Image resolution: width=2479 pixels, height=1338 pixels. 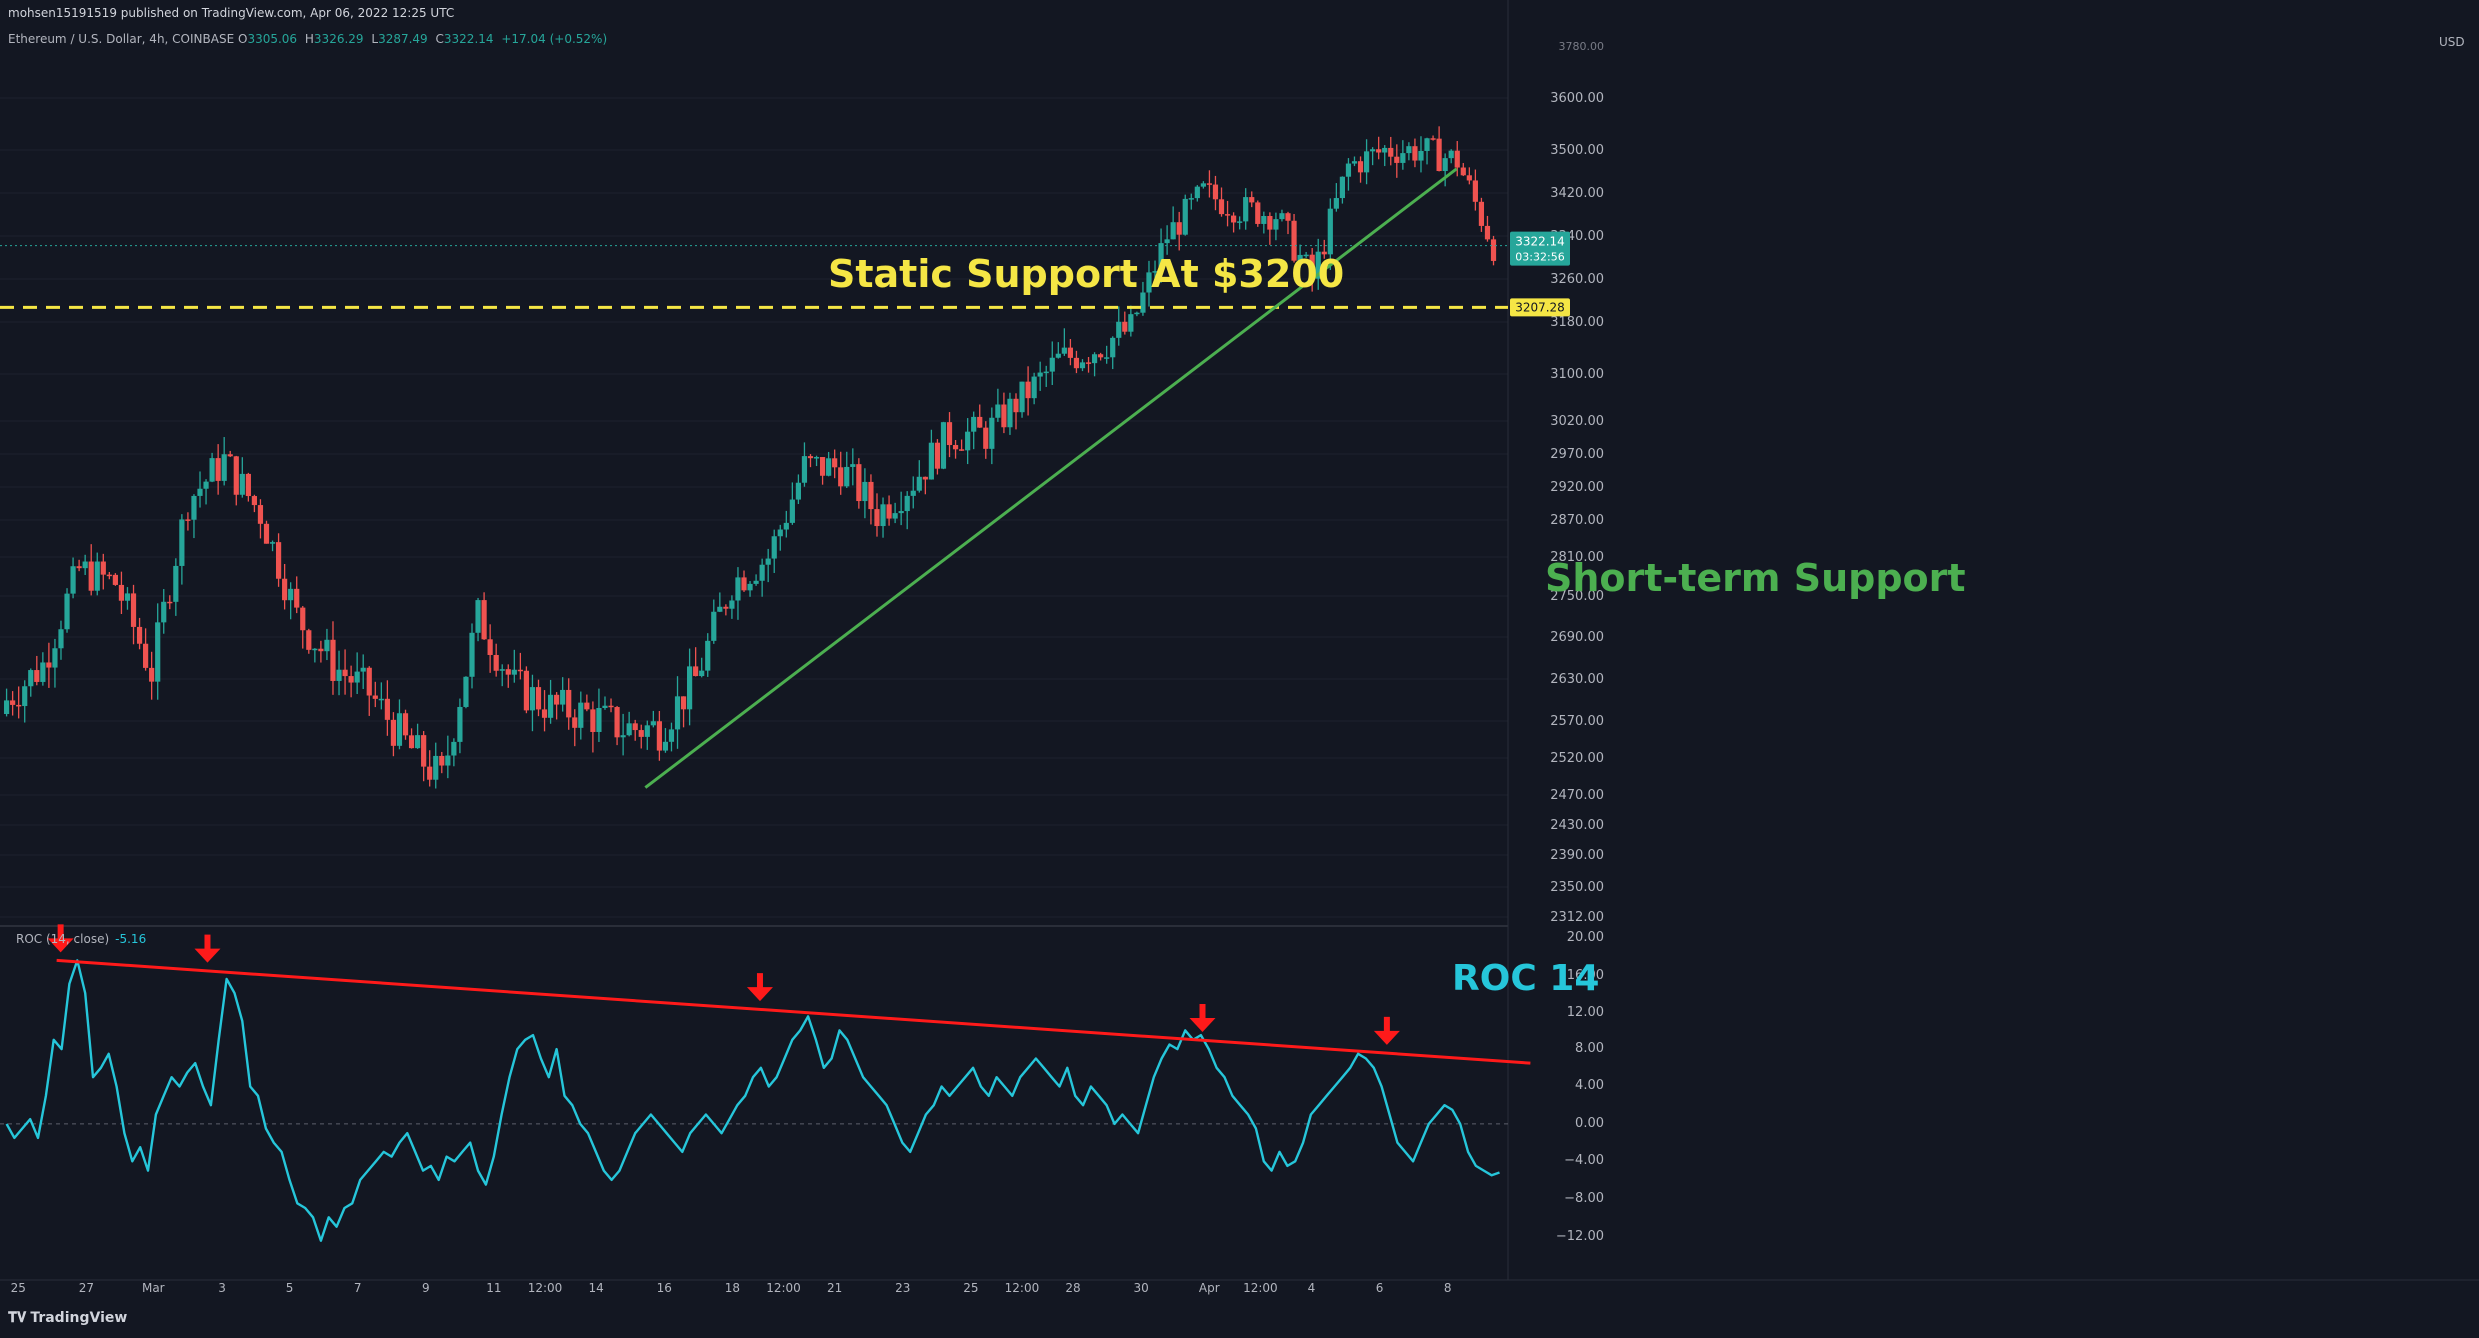 What do you see at coordinates (68, 1318) in the screenshot?
I see `tradingview-logo: 𝐓𝐕 TradingView` at bounding box center [68, 1318].